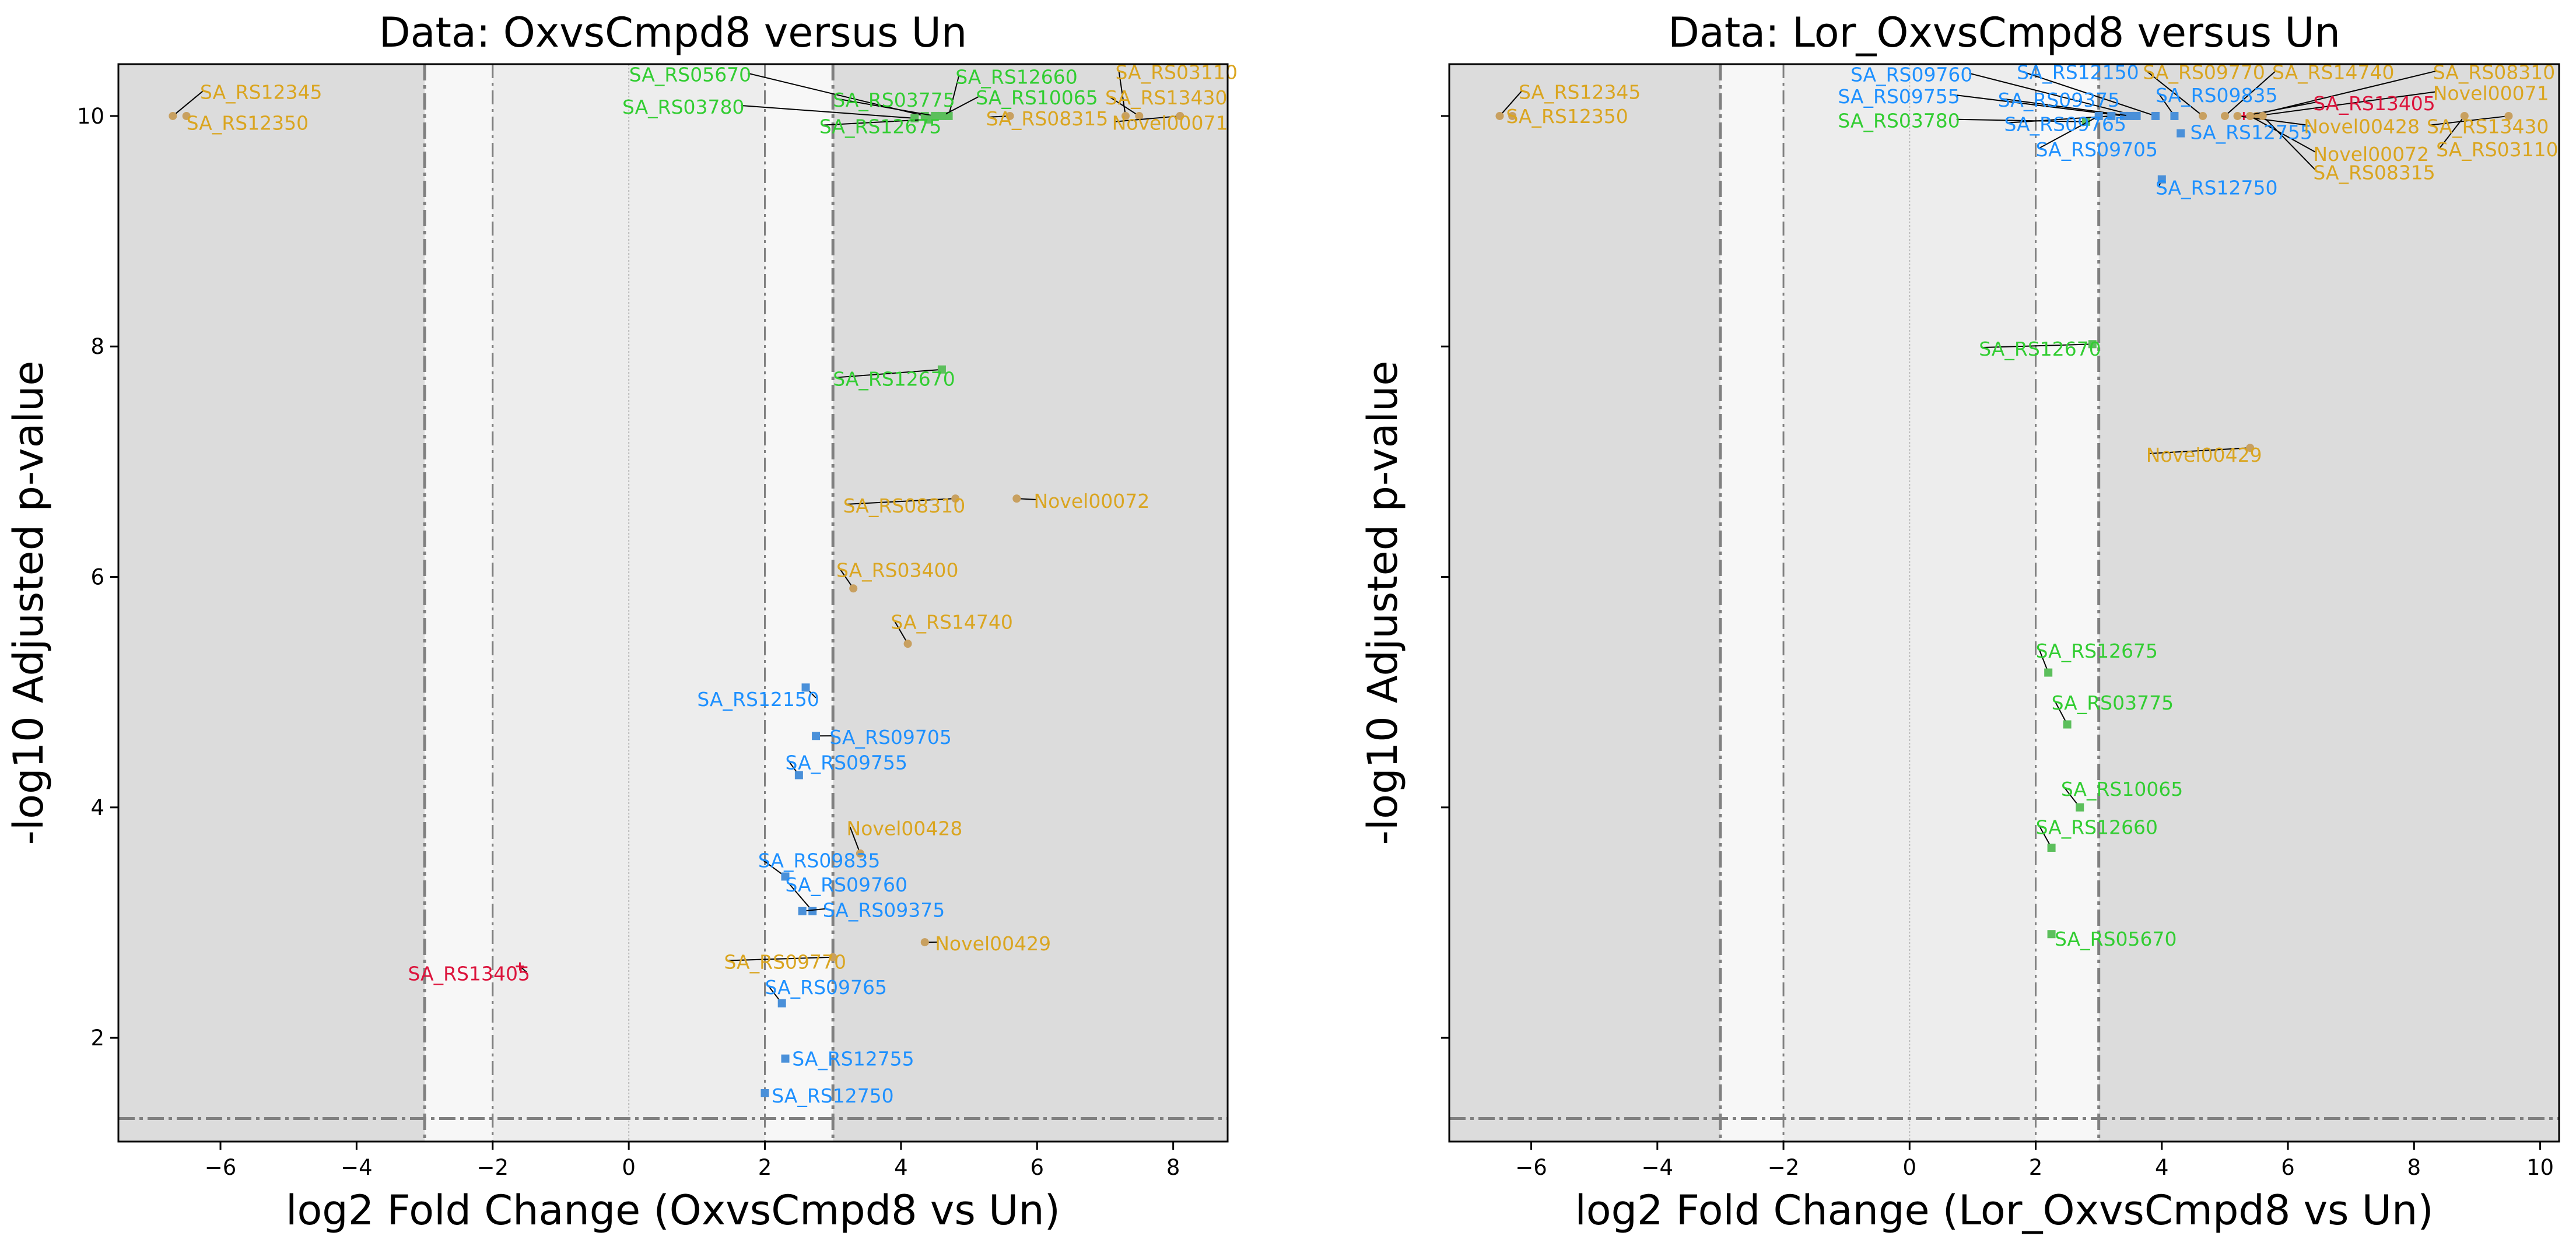 This screenshot has width=2576, height=1257. What do you see at coordinates (785, 962) in the screenshot?
I see `point-label: SA_RS09770` at bounding box center [785, 962].